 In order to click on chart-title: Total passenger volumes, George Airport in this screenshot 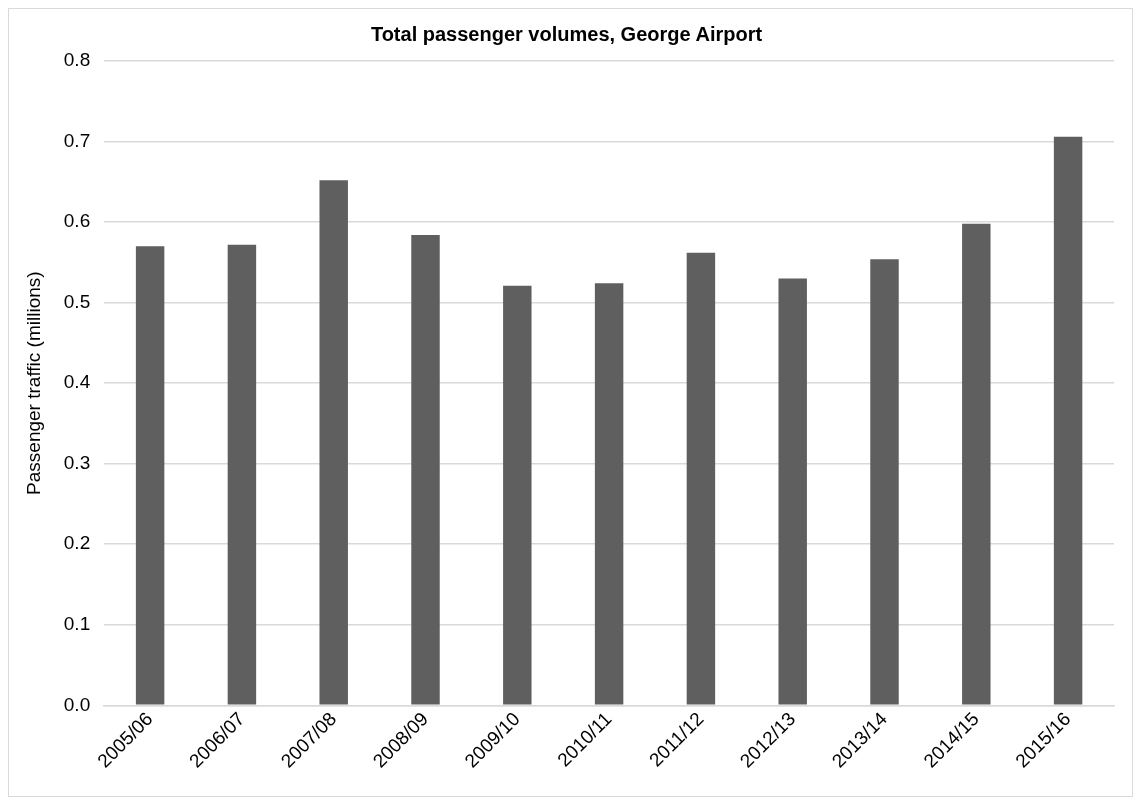, I will do `click(566, 33)`.